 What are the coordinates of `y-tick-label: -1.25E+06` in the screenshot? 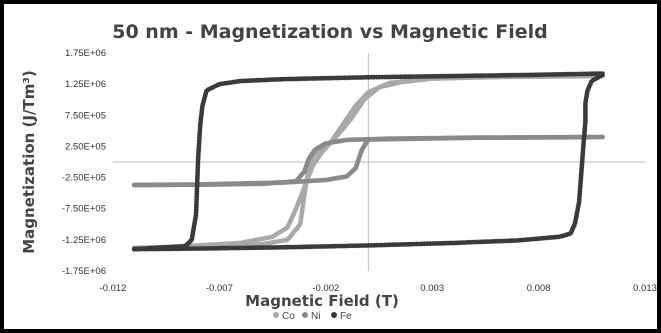 It's located at (84, 240).